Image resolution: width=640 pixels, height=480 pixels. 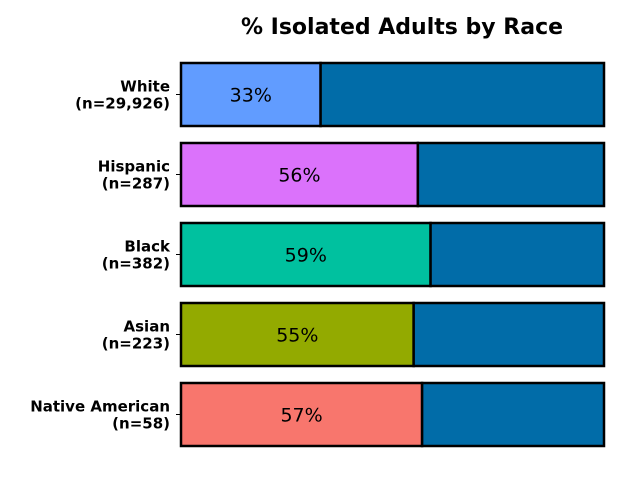 I want to click on data-label-2: 59%, so click(x=306, y=256).